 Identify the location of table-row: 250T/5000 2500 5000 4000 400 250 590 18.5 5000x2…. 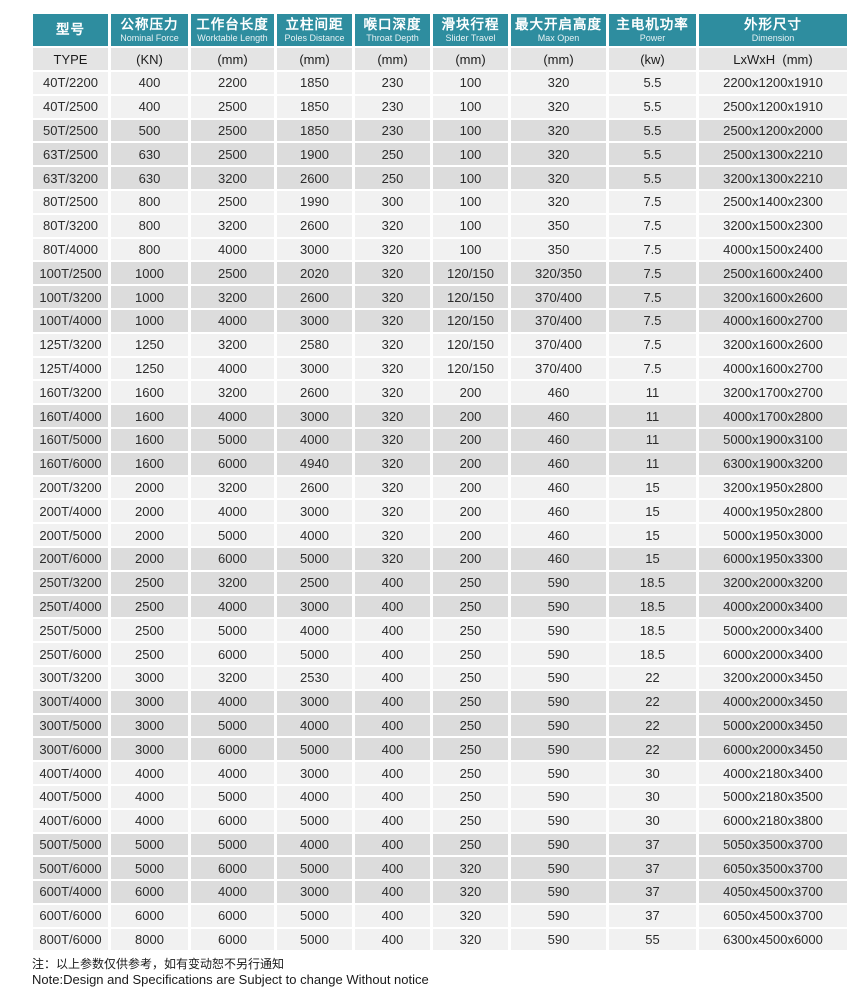
(440, 630).